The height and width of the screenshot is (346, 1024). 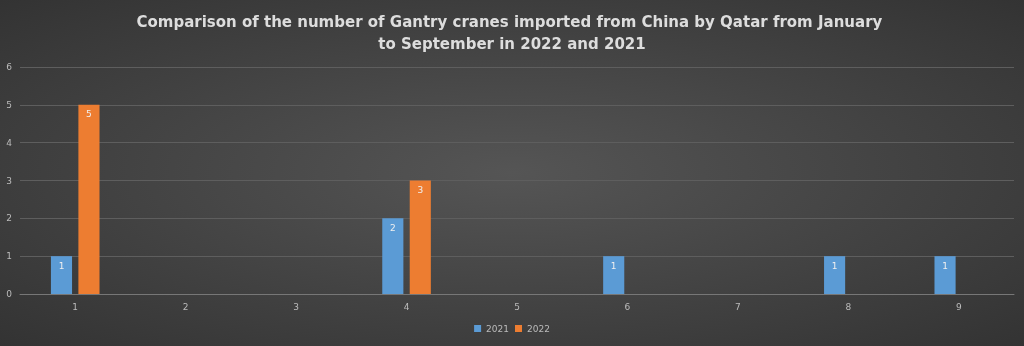 What do you see at coordinates (9, 67) in the screenshot?
I see `y-tick-label: 6` at bounding box center [9, 67].